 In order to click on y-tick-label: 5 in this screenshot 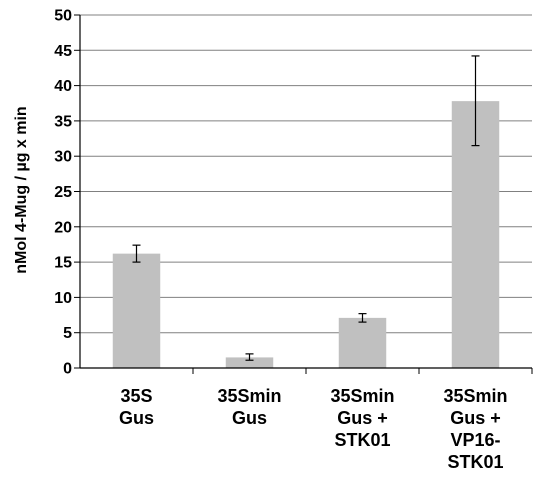, I will do `click(67, 333)`.